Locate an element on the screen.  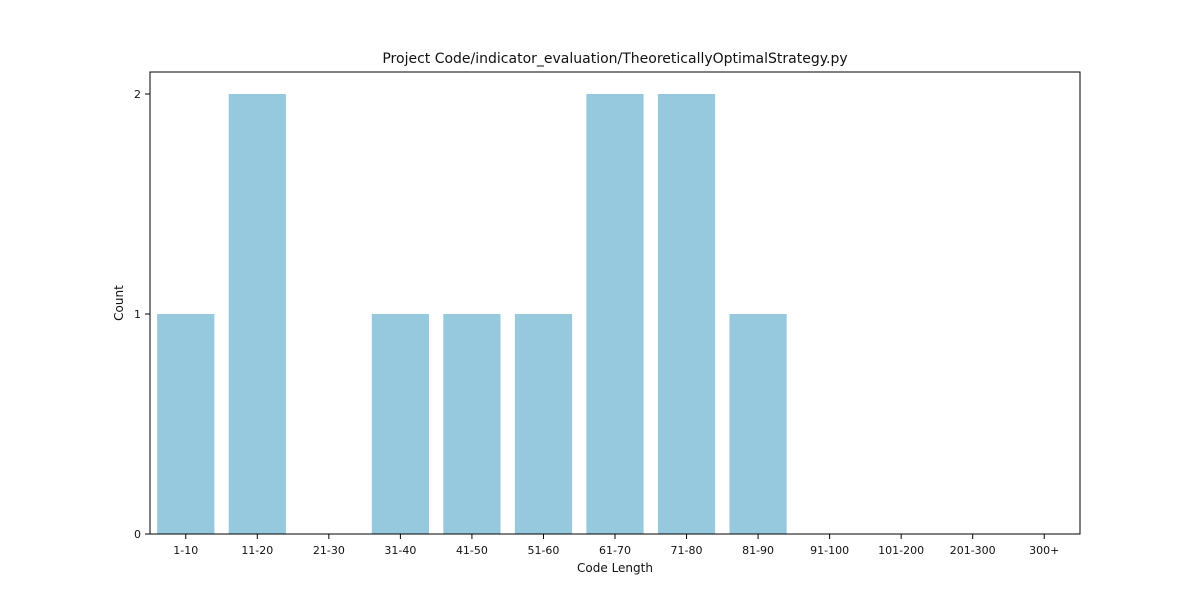
x-tick-label: 300+ is located at coordinates (1044, 550).